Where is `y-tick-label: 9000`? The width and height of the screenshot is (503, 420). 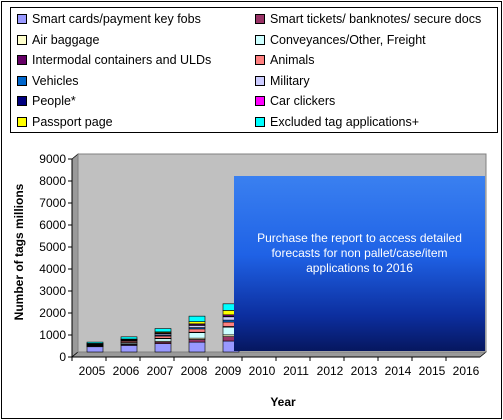 y-tick-label: 9000 is located at coordinates (52, 159).